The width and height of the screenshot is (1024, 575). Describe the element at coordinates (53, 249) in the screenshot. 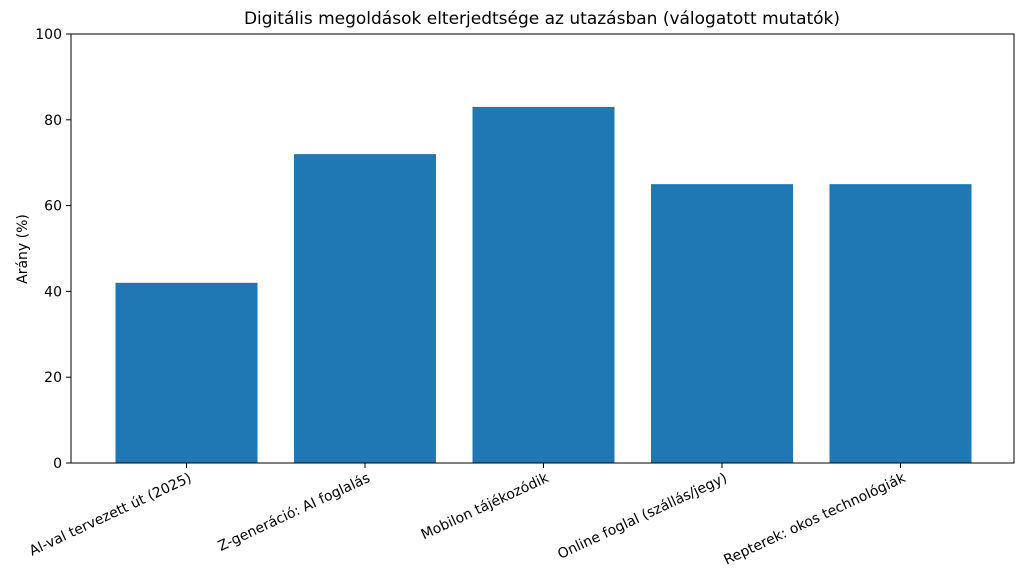

I see `y-axis-ticks: 0 20 40 60 80 100` at that location.